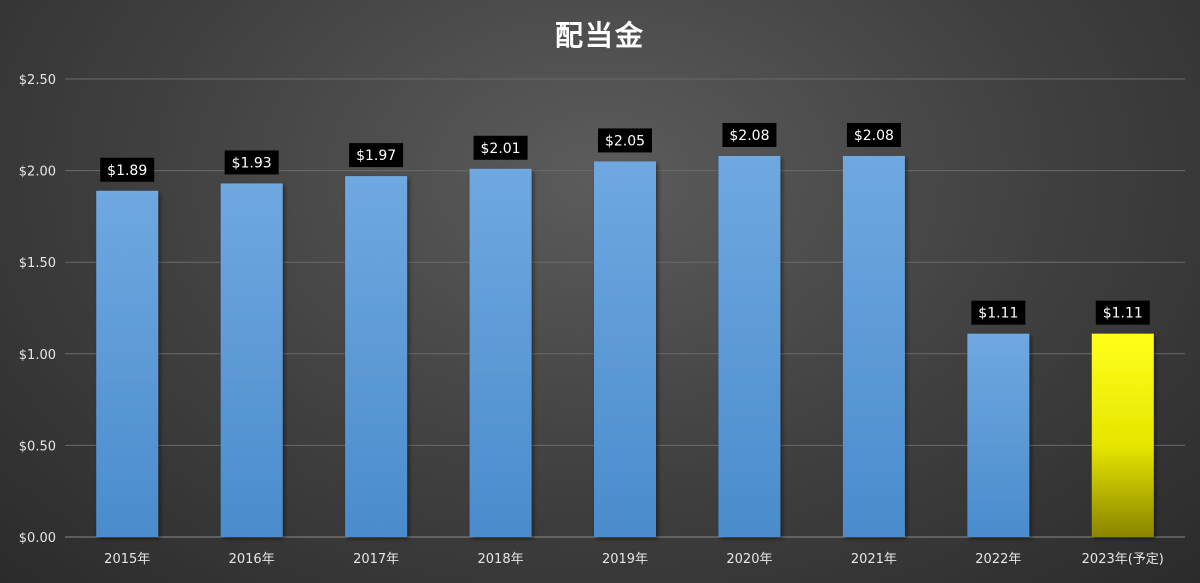 This screenshot has width=1200, height=583. What do you see at coordinates (252, 559) in the screenshot?
I see `x-tick-label: 2016年` at bounding box center [252, 559].